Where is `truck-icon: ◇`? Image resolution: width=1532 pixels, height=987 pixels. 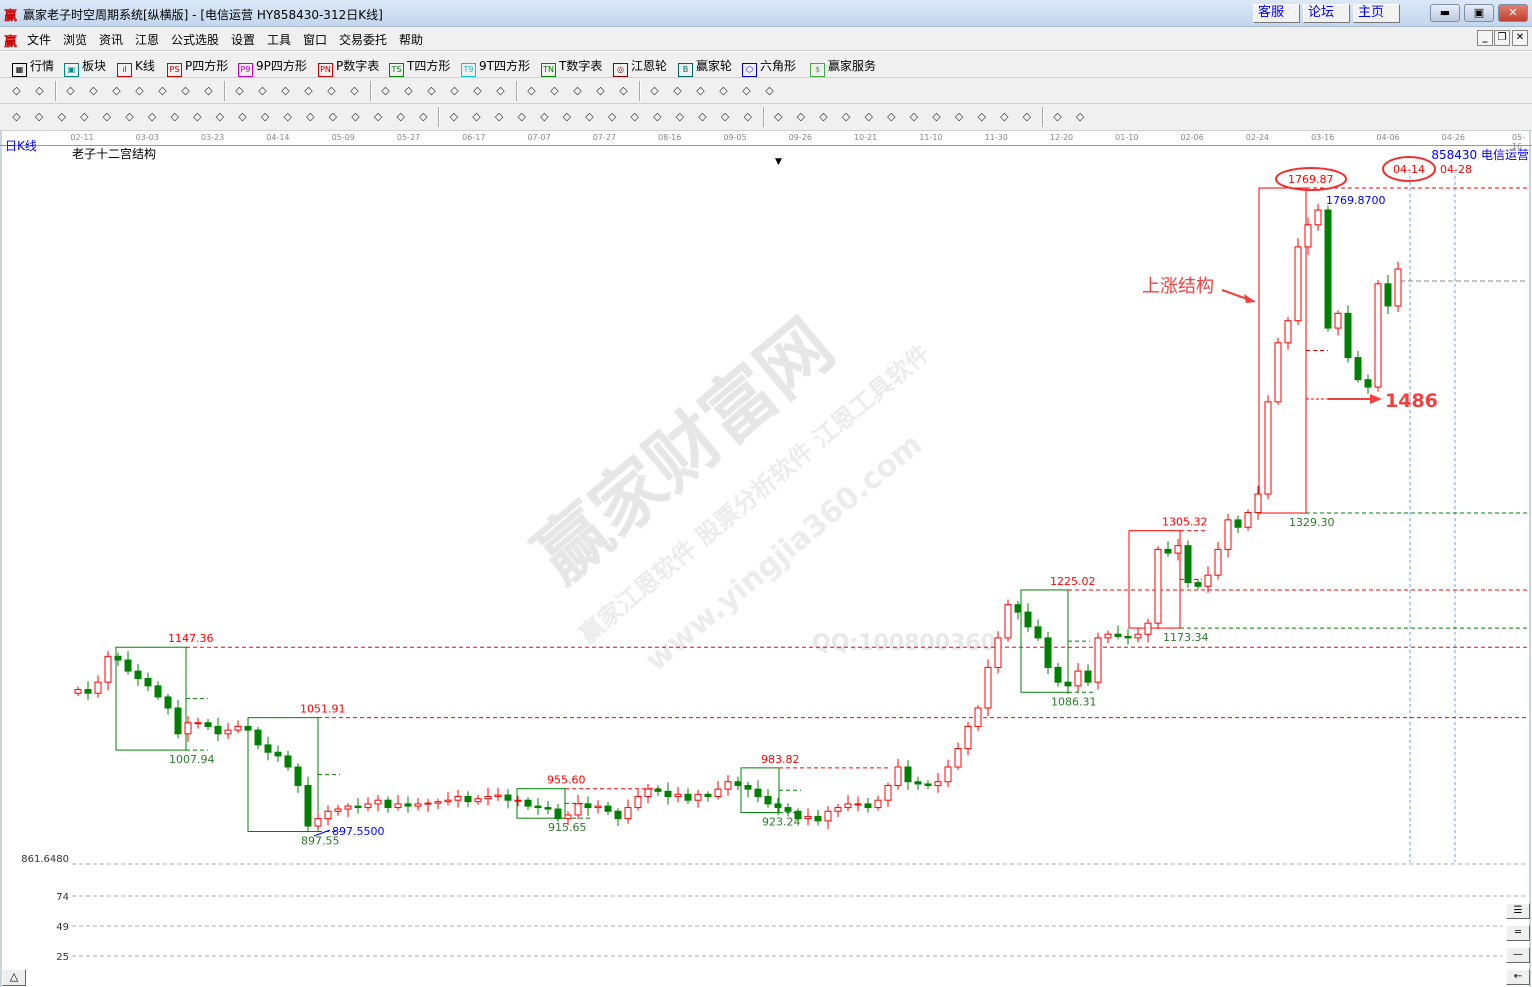
truck-icon: ◇ is located at coordinates (769, 90).